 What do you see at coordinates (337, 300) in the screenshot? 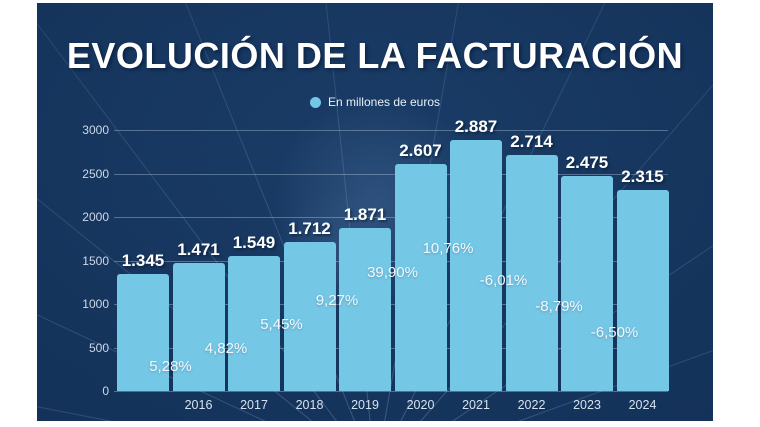
I see `pct-label: 9,27%` at bounding box center [337, 300].